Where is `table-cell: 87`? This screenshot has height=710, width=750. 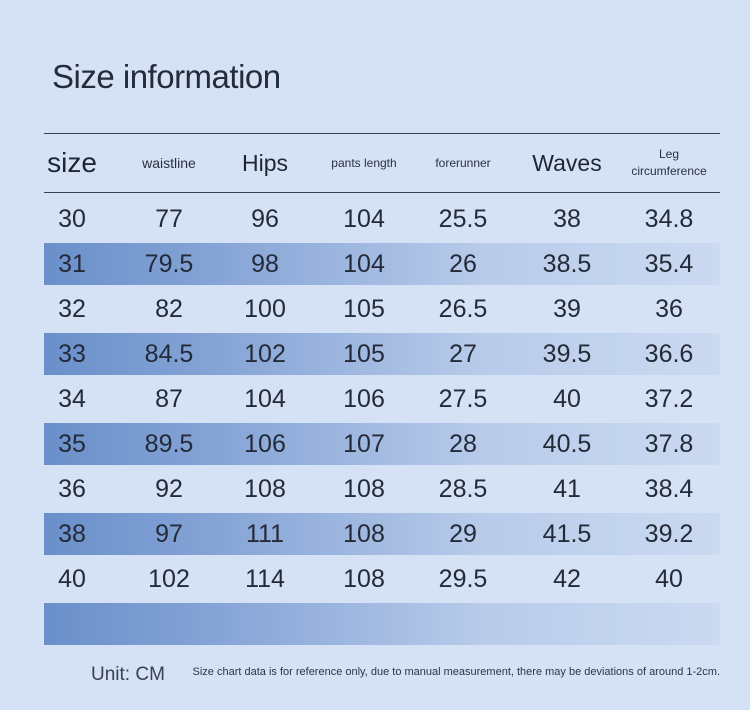 table-cell: 87 is located at coordinates (169, 399).